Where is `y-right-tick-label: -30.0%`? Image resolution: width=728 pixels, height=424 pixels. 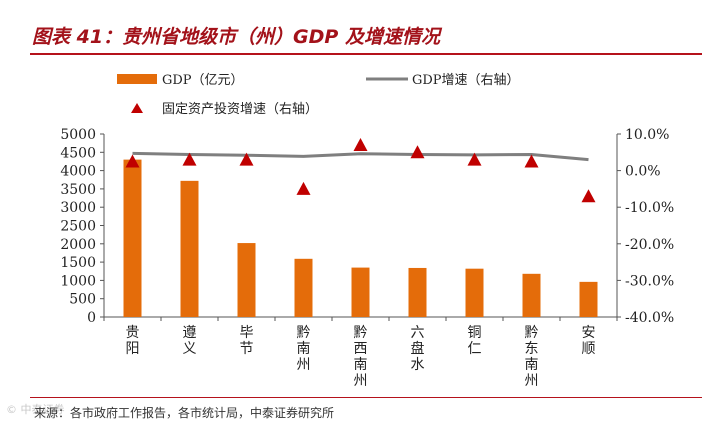 y-right-tick-label: -30.0% is located at coordinates (649, 281).